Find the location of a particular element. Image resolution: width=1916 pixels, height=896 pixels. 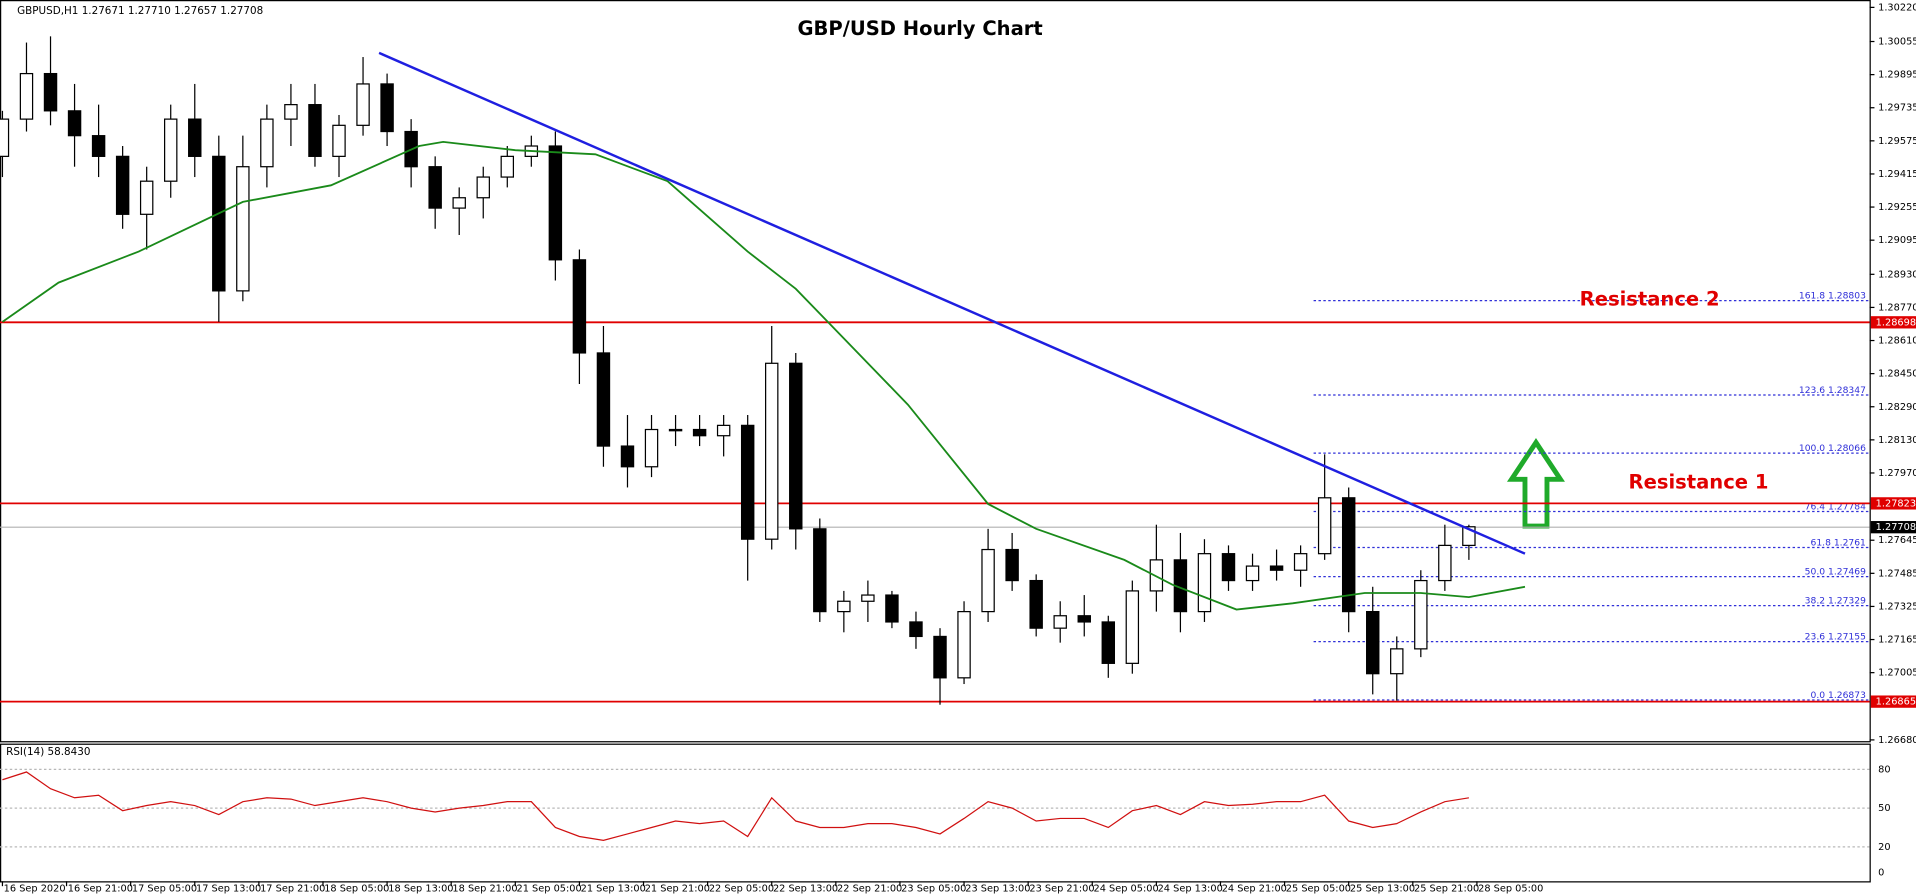

fib-label: 0.0 1.26873 is located at coordinates (1839, 695).